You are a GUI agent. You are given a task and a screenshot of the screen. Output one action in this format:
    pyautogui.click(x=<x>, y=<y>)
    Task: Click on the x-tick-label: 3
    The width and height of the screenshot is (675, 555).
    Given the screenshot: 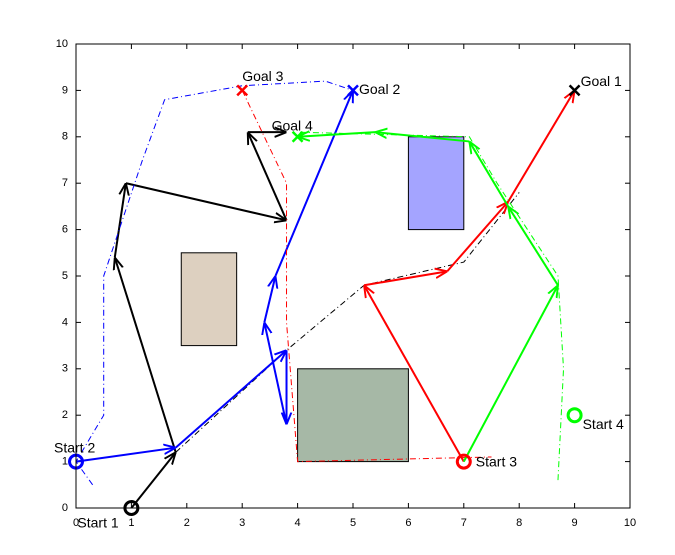 What is the action you would take?
    pyautogui.click(x=242, y=523)
    